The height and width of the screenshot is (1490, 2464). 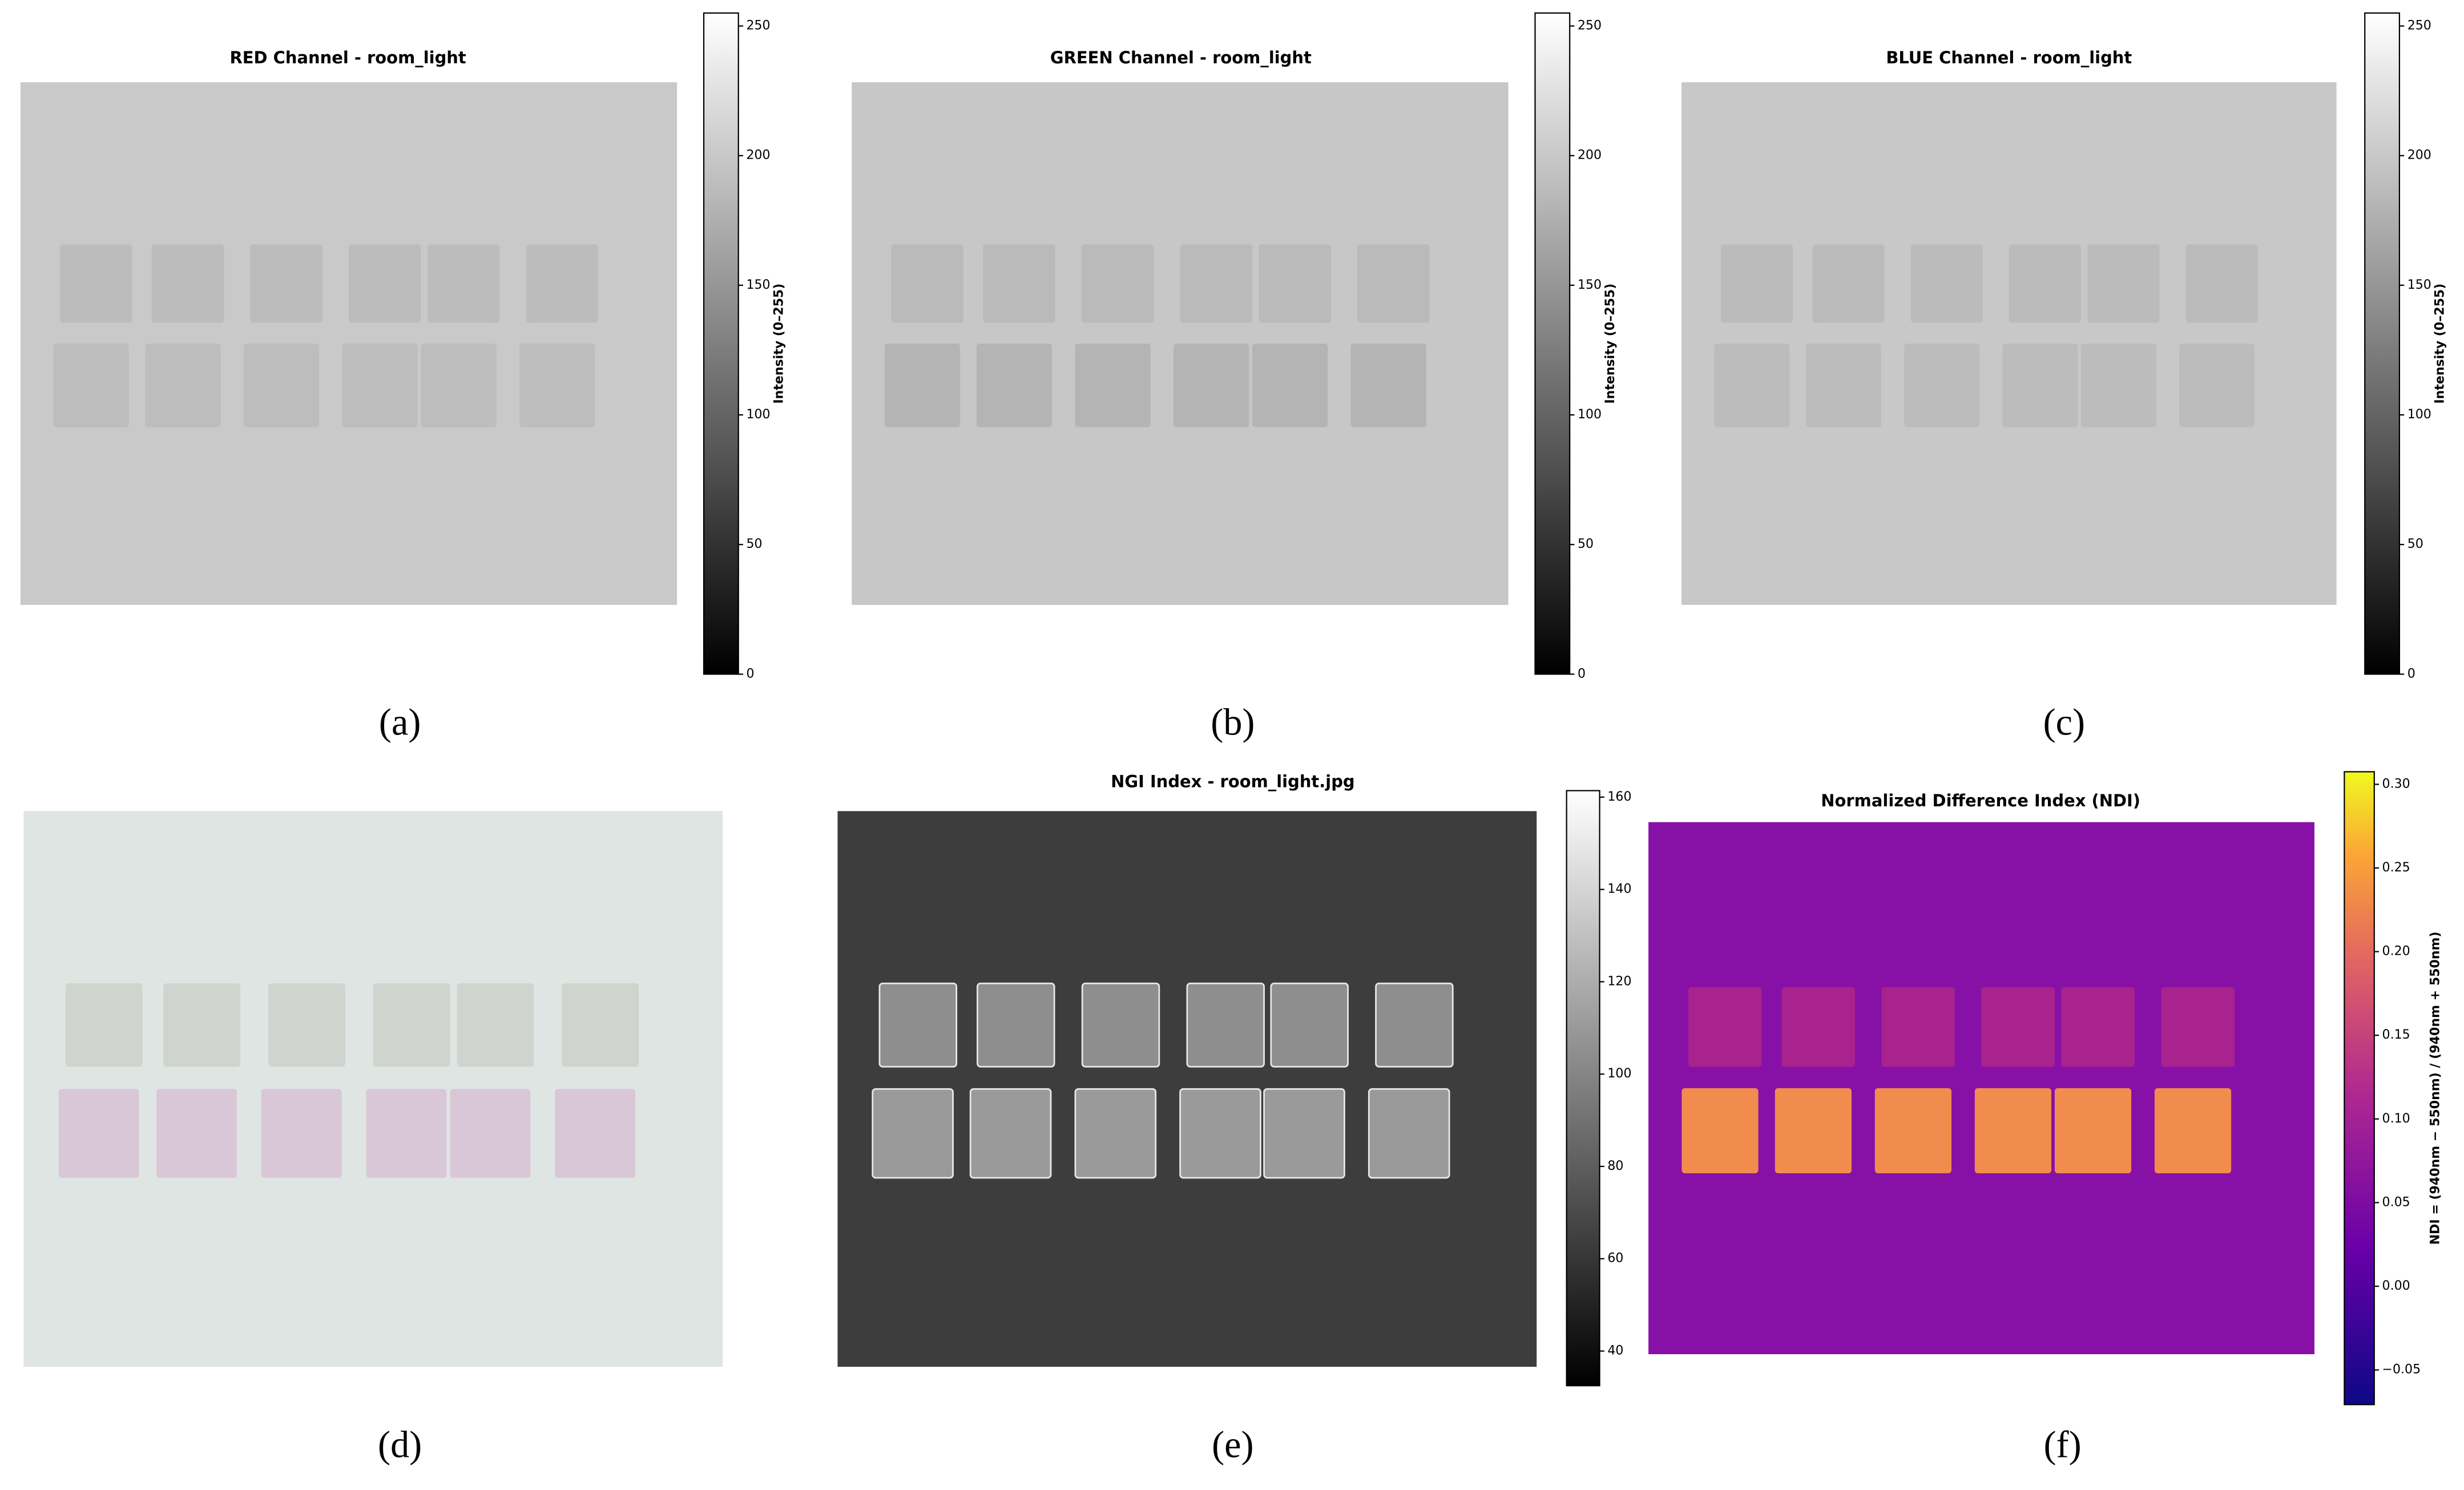 What do you see at coordinates (2396, 1035) in the screenshot?
I see `colorbar-tick-label: 0.15` at bounding box center [2396, 1035].